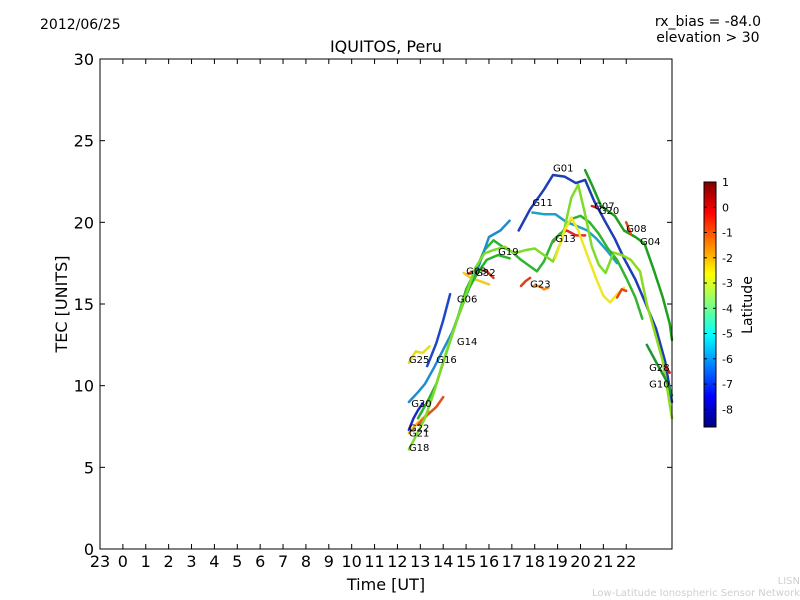 The image size is (800, 600). I want to click on x-tick-label: 4, so click(214, 561).